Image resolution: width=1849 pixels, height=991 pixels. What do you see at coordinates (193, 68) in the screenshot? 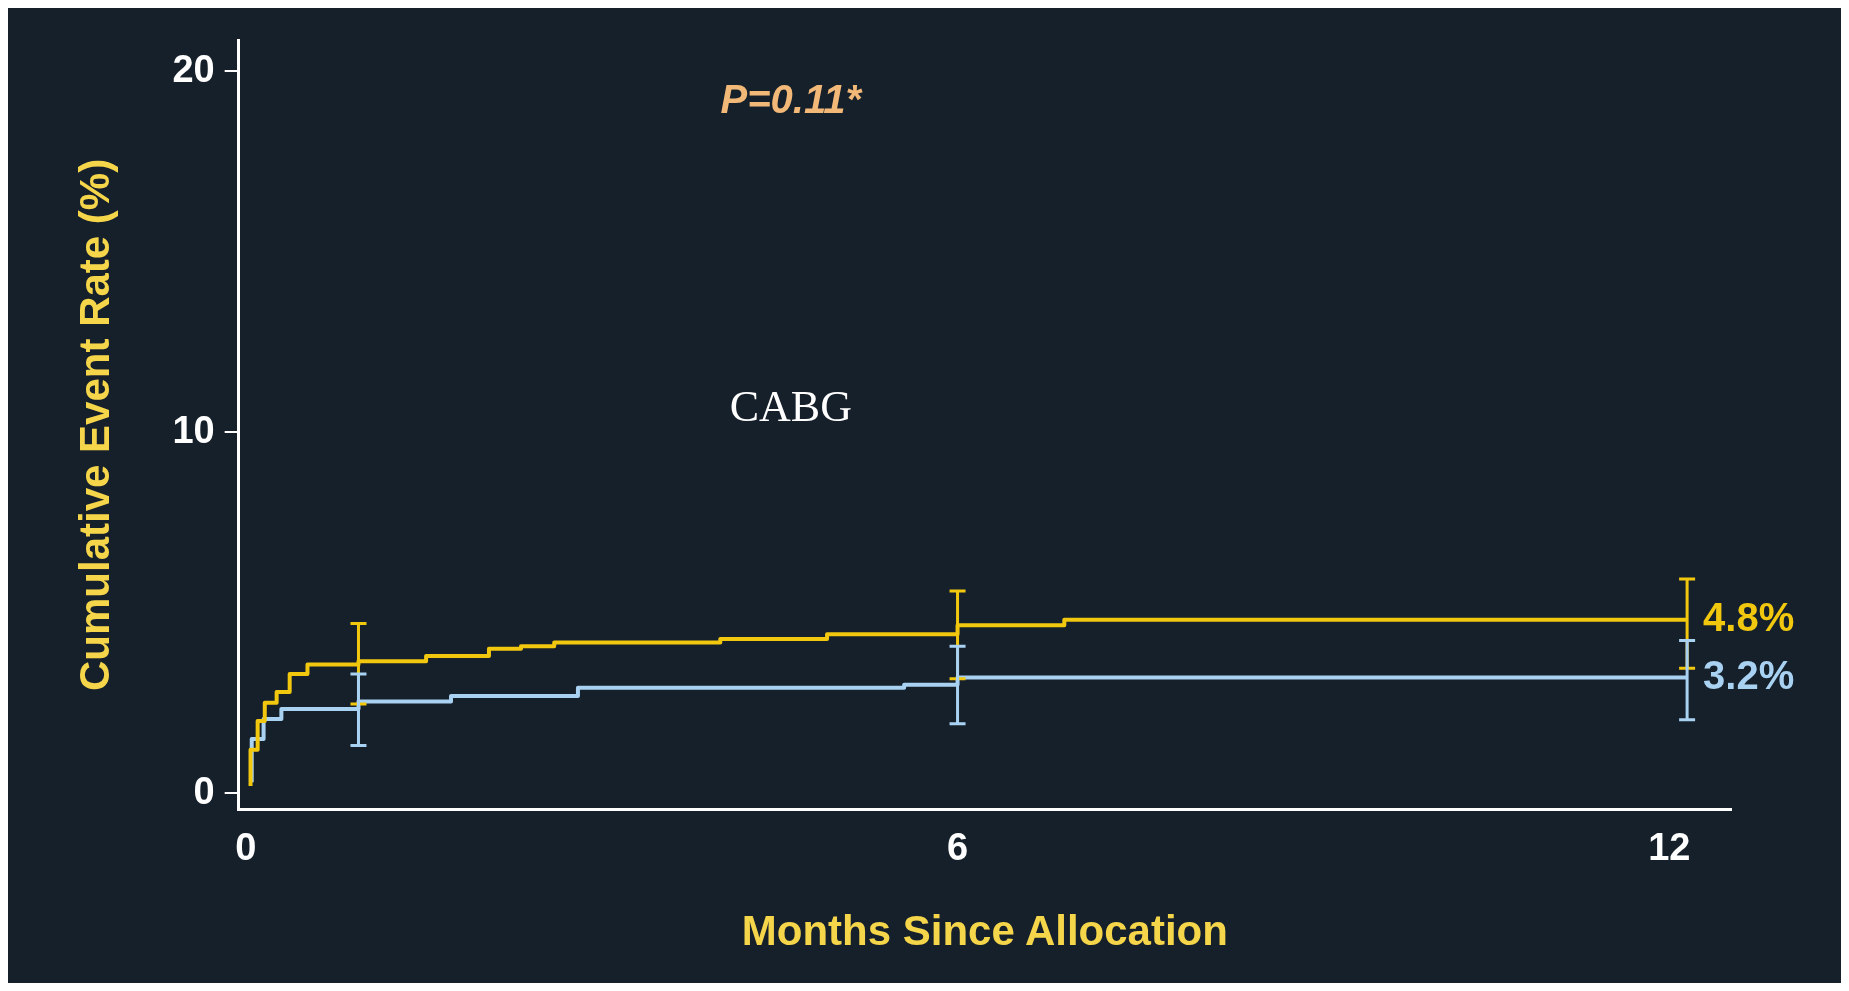
I see `y-tick-label: 20` at bounding box center [193, 68].